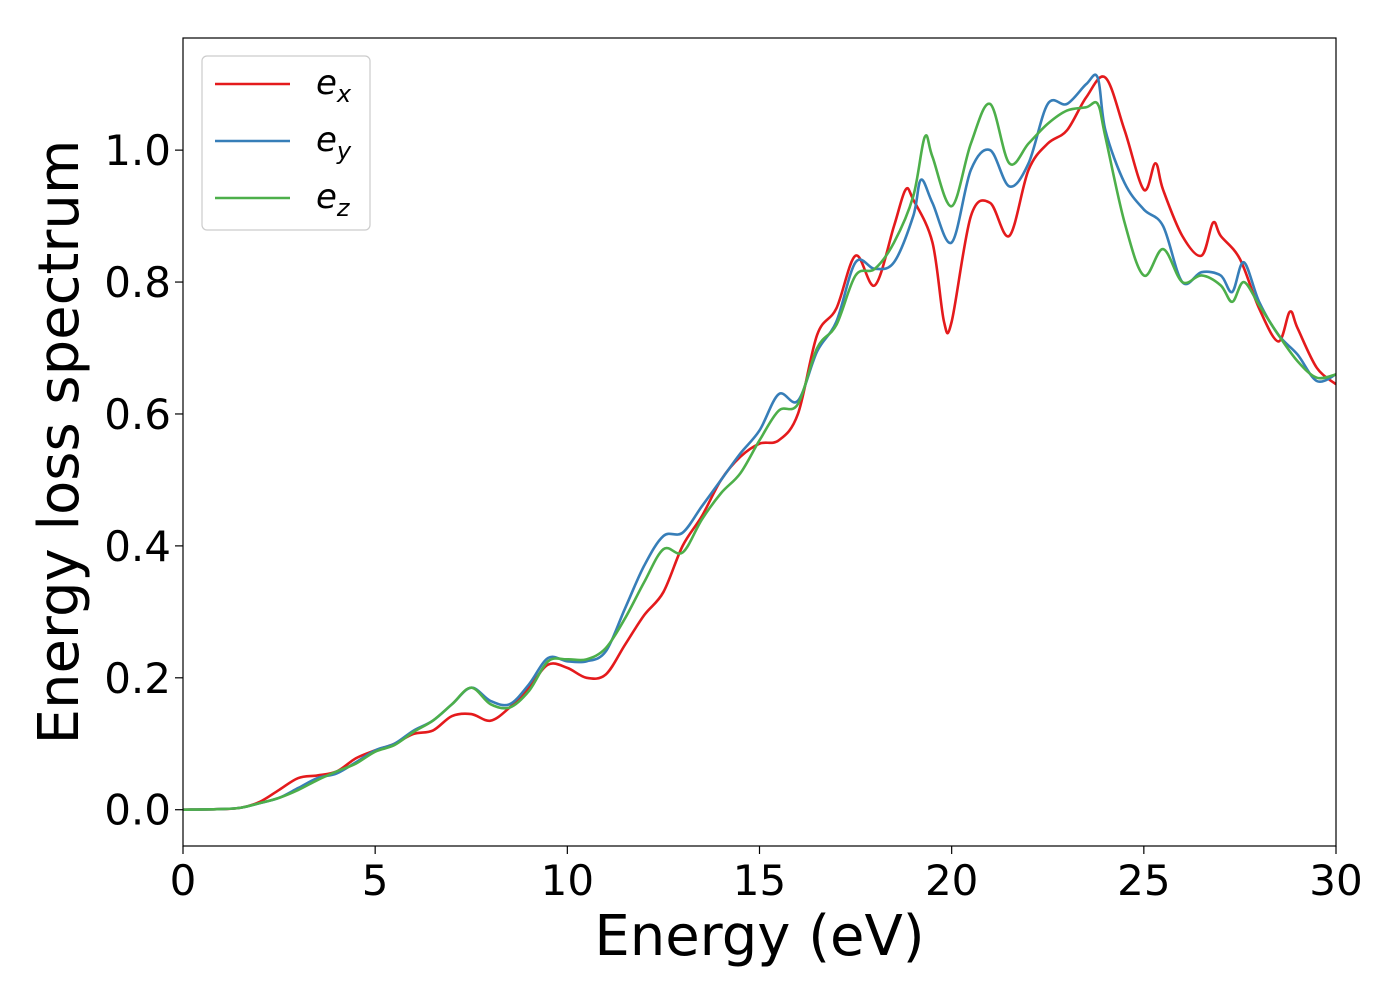  What do you see at coordinates (137, 678) in the screenshot?
I see `y-tick-label: 0.2` at bounding box center [137, 678].